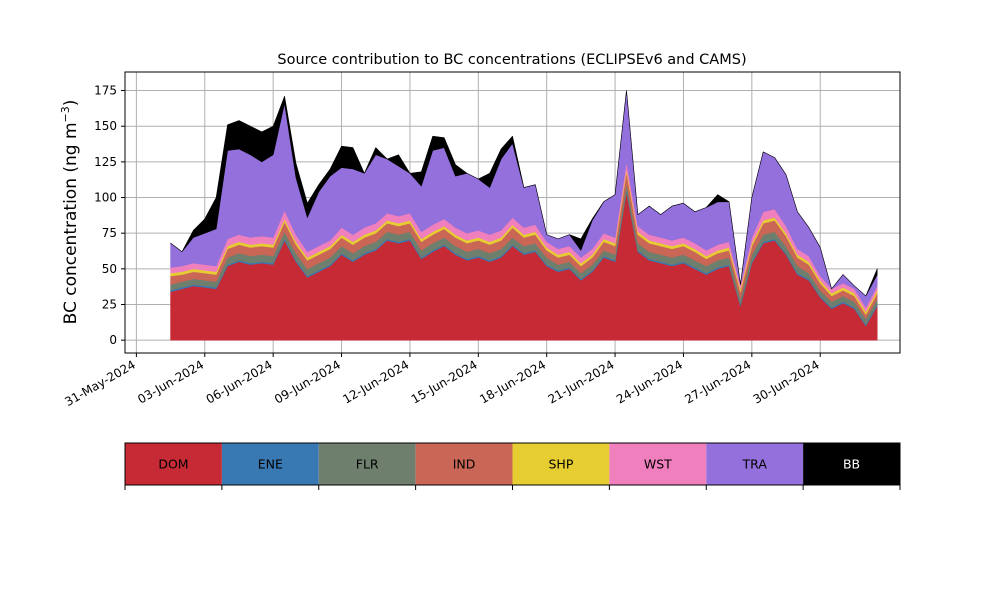 Image resolution: width=1000 pixels, height=600 pixels. I want to click on legend-swatch-ind, so click(464, 464).